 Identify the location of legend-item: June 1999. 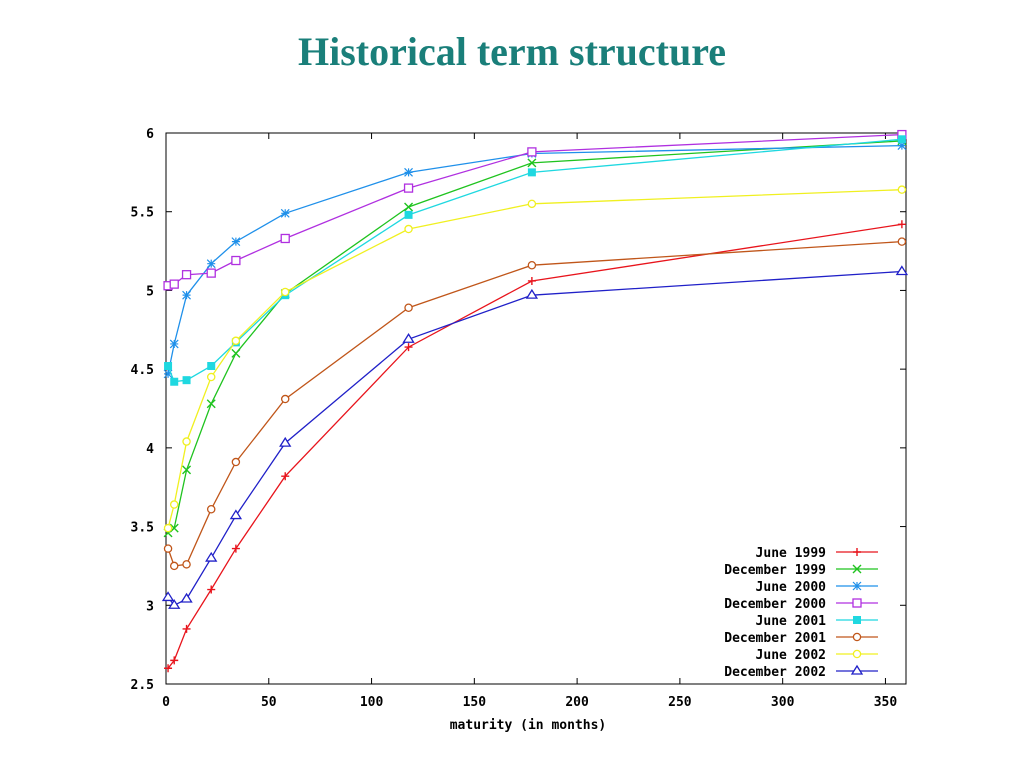
(817, 553).